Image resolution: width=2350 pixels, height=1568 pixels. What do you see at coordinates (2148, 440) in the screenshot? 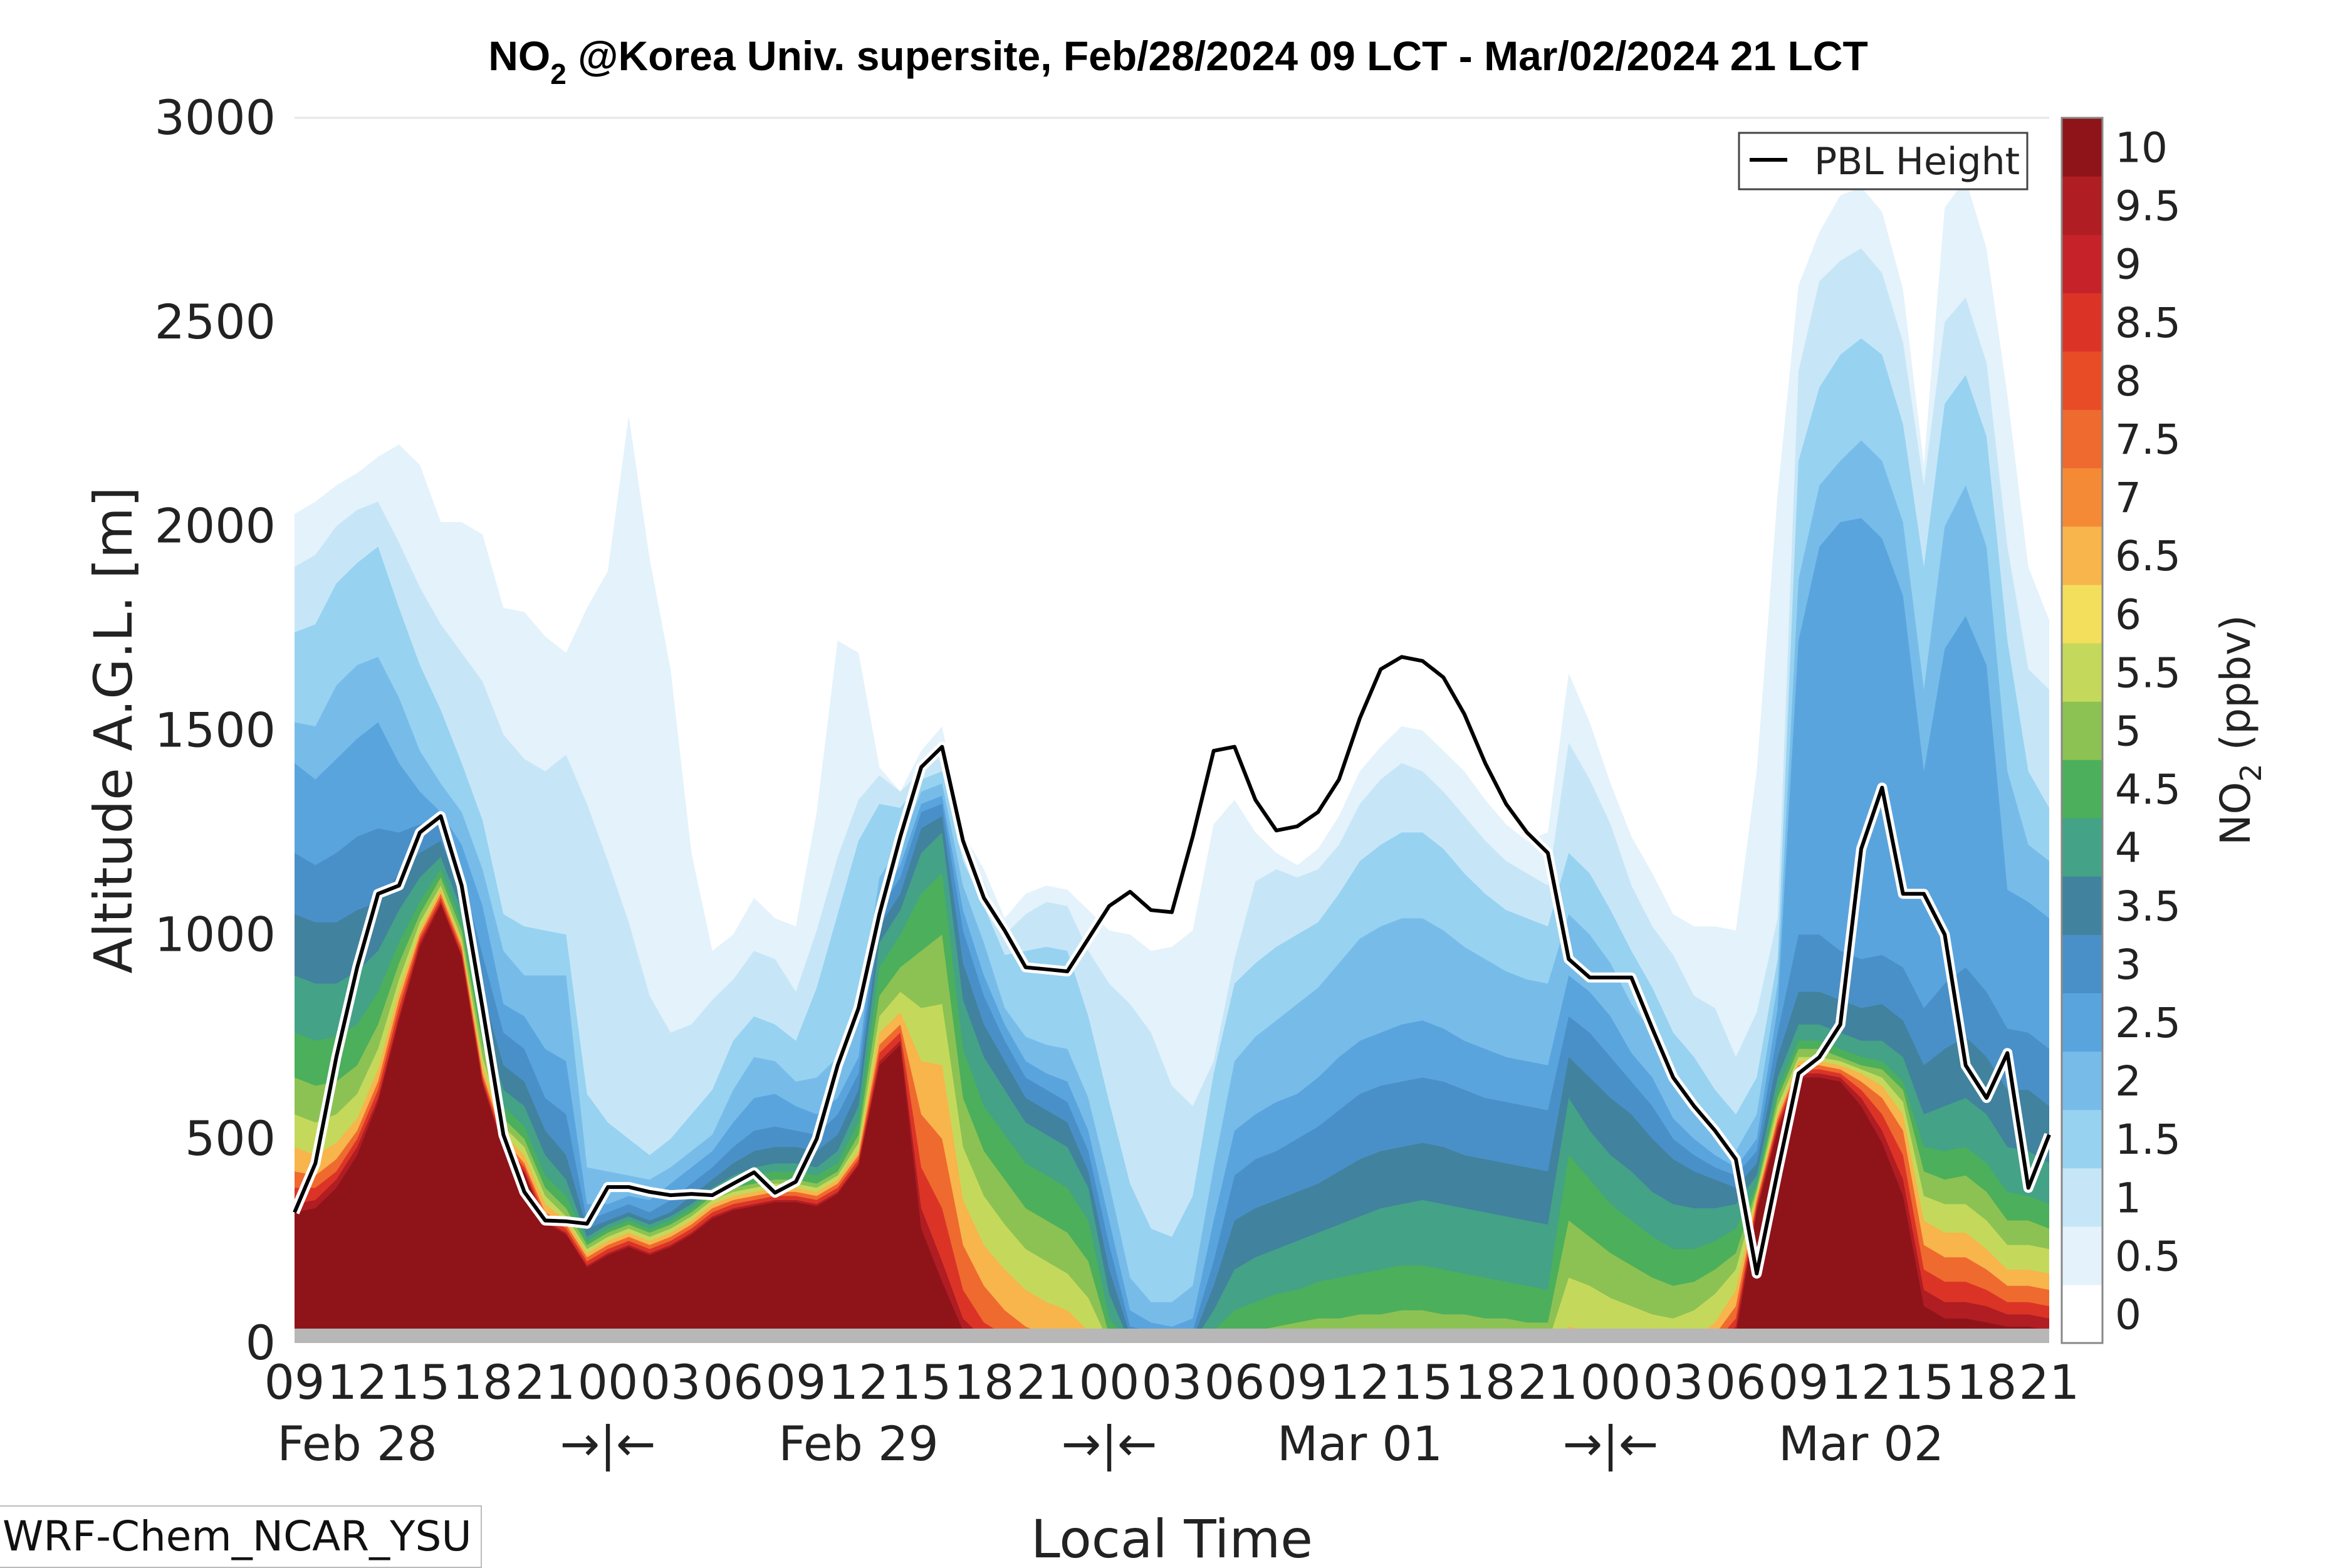
I see `colorbar-tick-label: 7.5` at bounding box center [2148, 440].